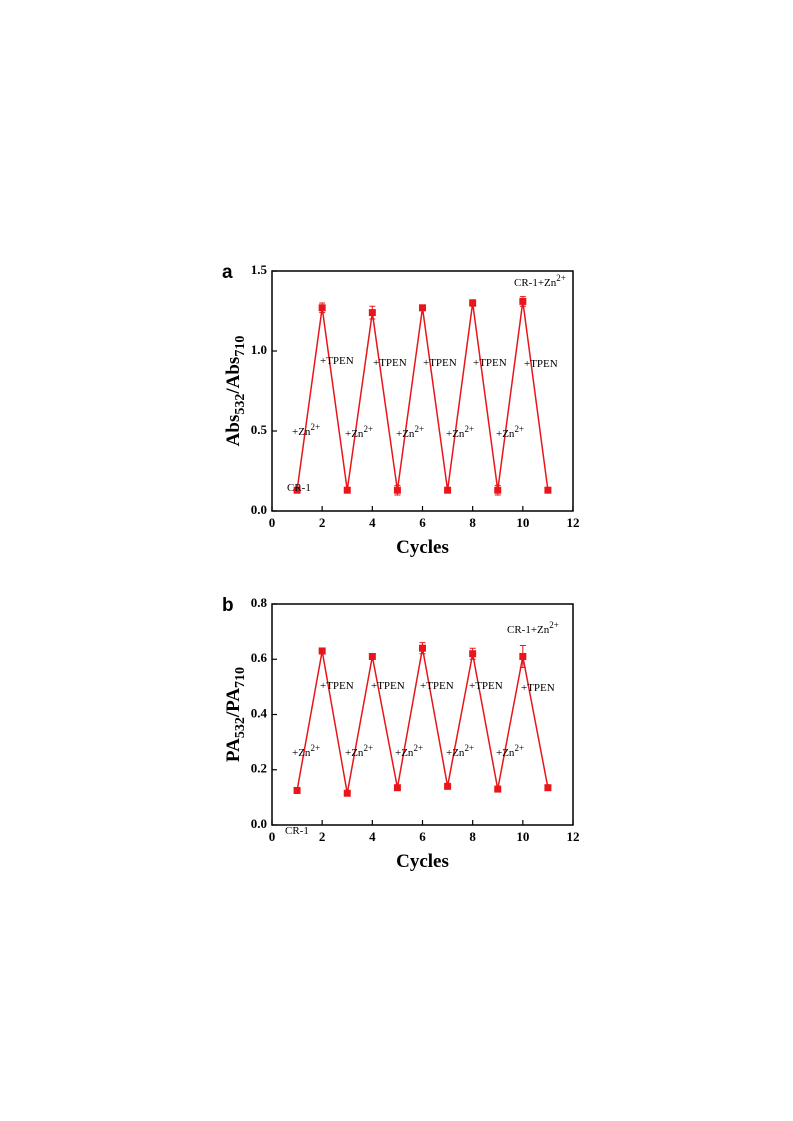 Image resolution: width=793 pixels, height=1121 pixels. Describe the element at coordinates (422, 396) in the screenshot. I see `data-line` at that location.